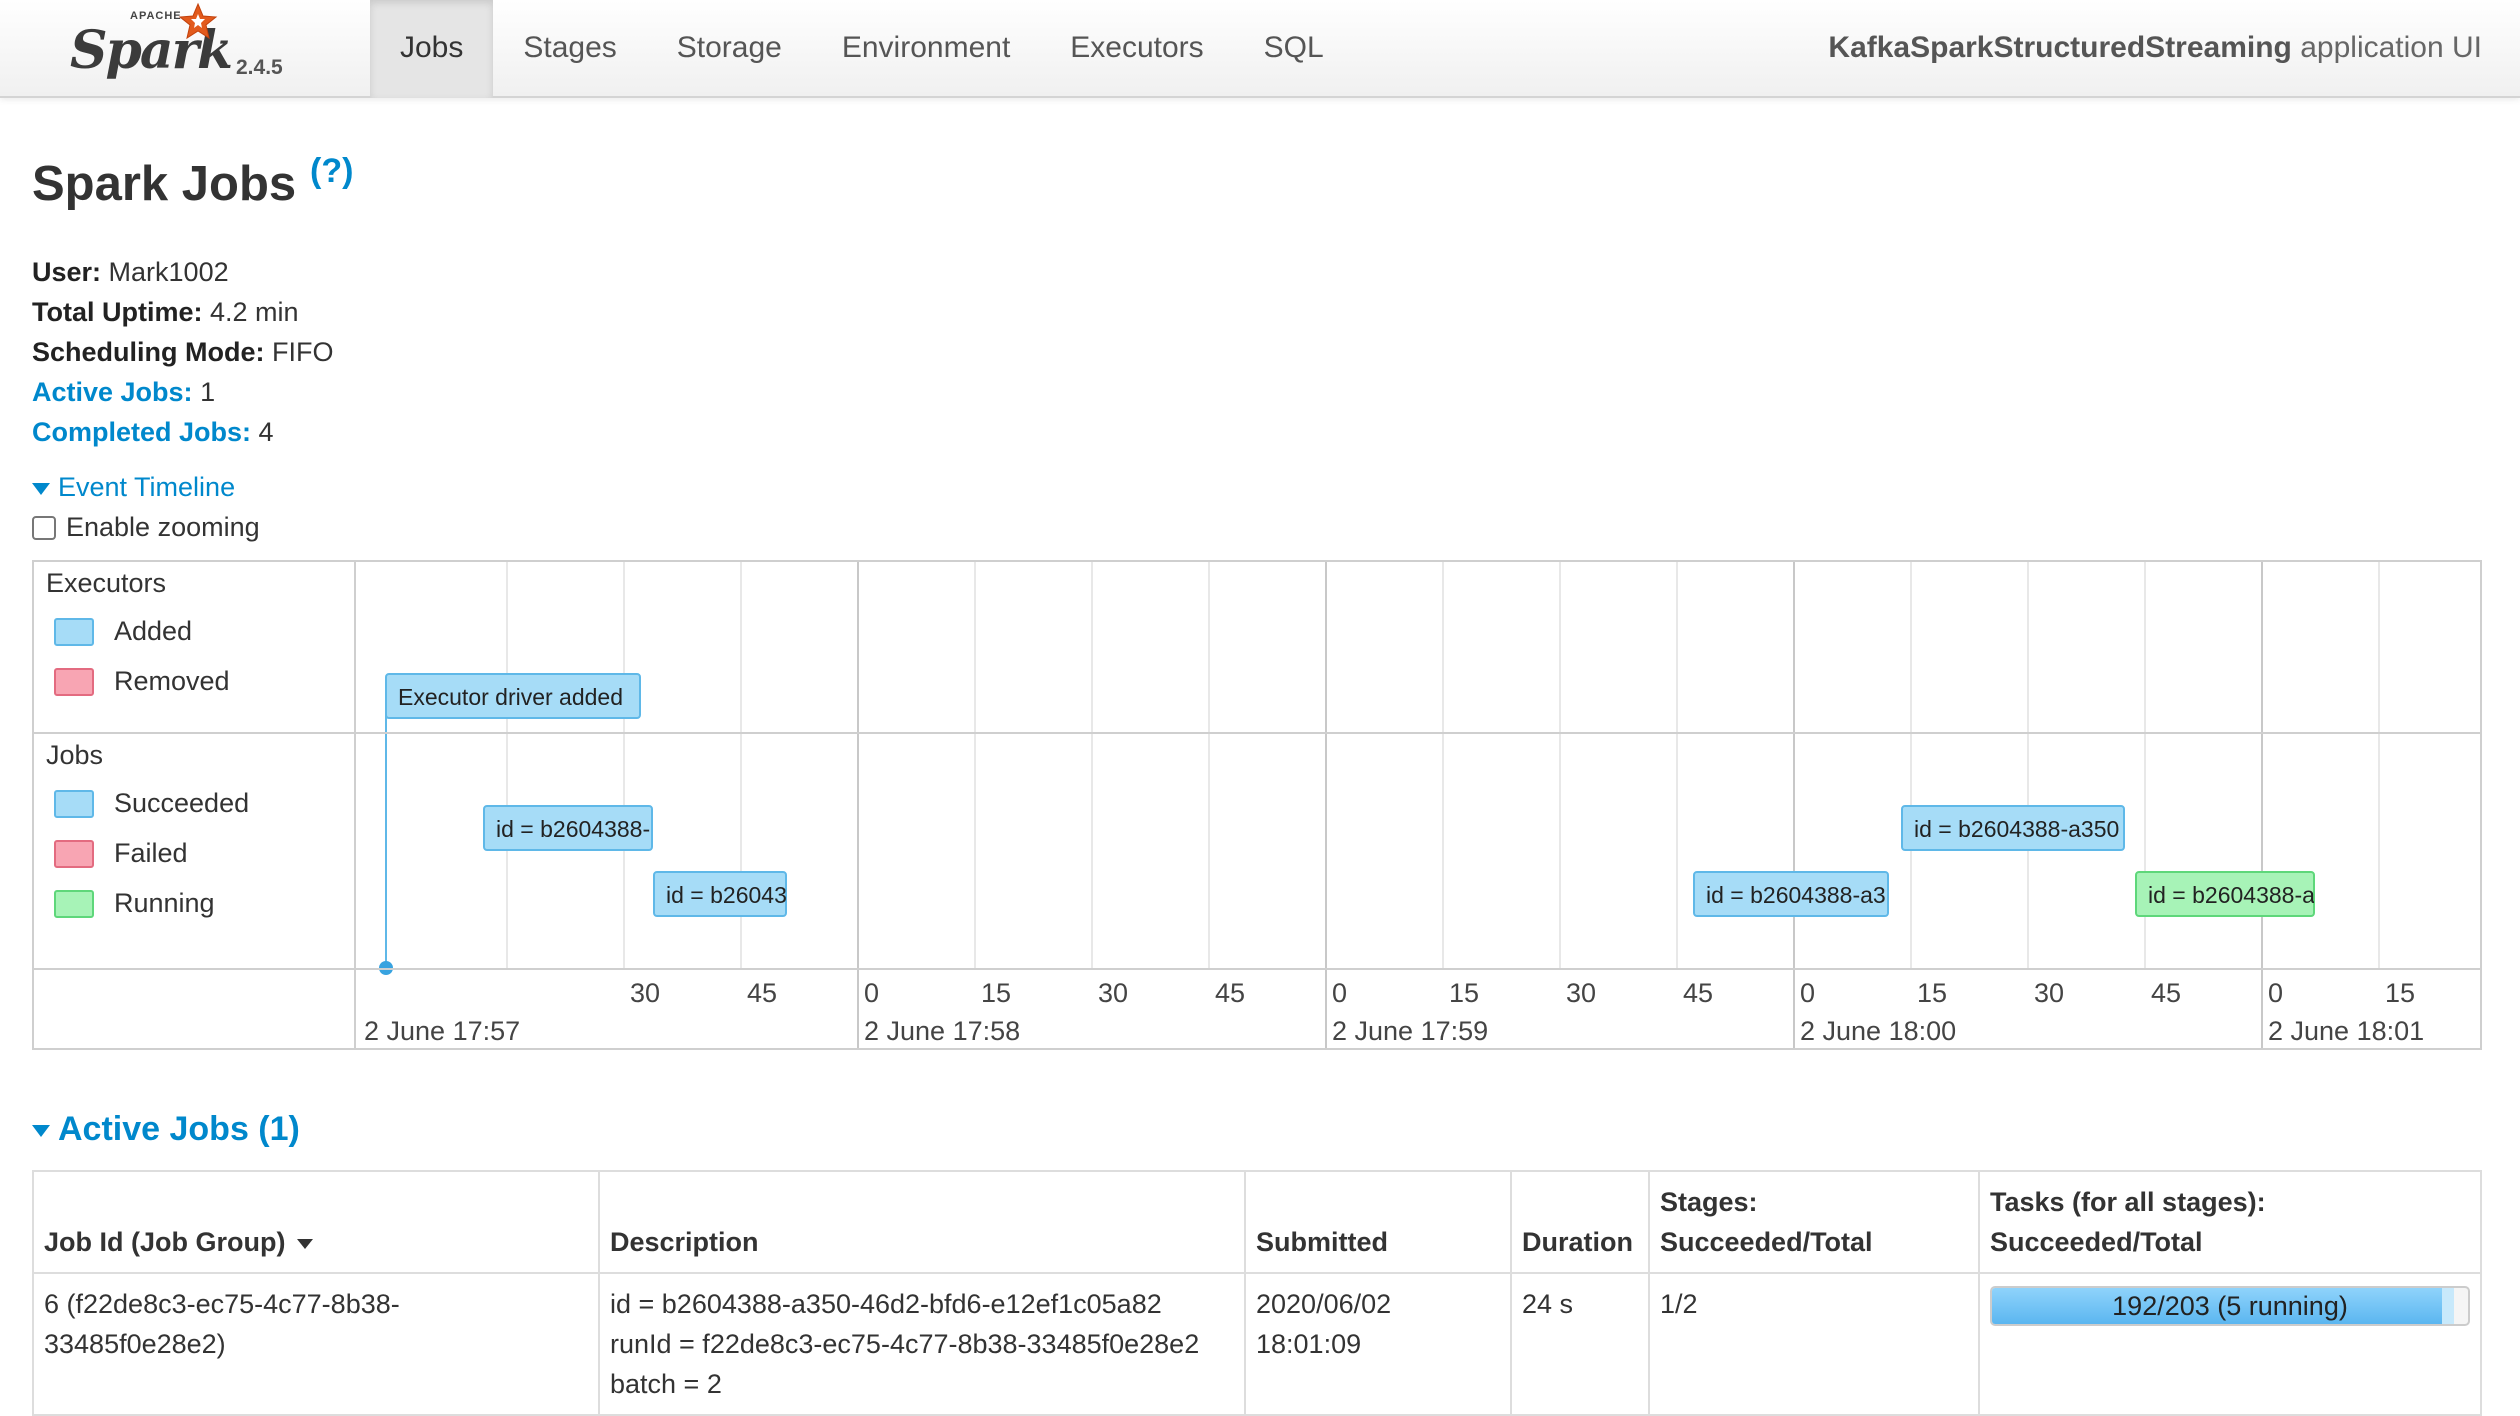 This screenshot has width=2520, height=1416. Describe the element at coordinates (1137, 47) in the screenshot. I see `tab-executors: Executors` at that location.